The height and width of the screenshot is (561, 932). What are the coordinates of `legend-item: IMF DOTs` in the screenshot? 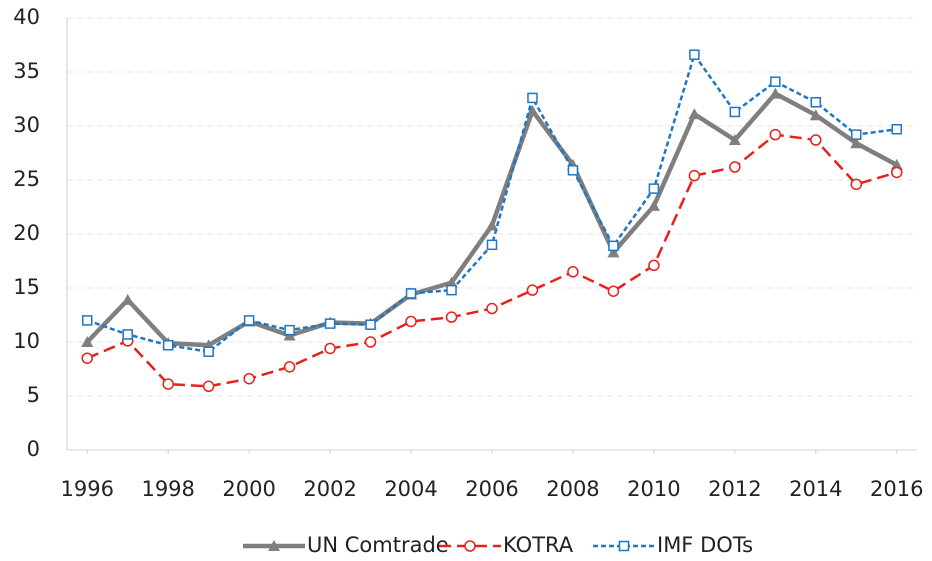 It's located at (673, 545).